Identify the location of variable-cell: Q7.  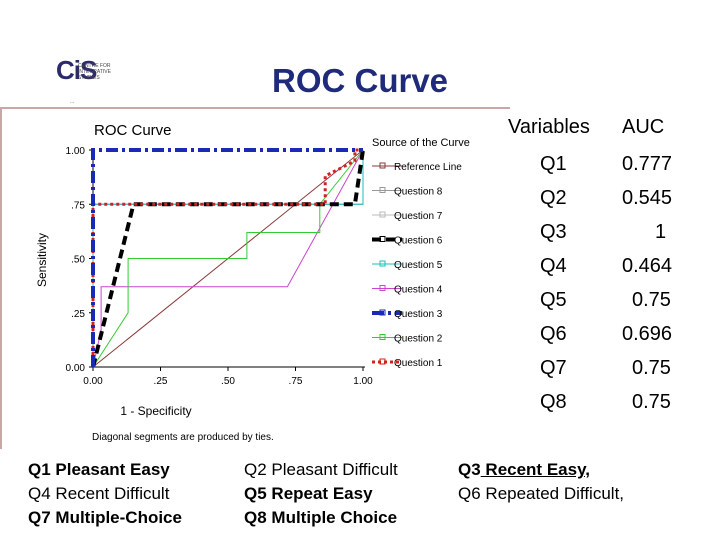
(553, 367).